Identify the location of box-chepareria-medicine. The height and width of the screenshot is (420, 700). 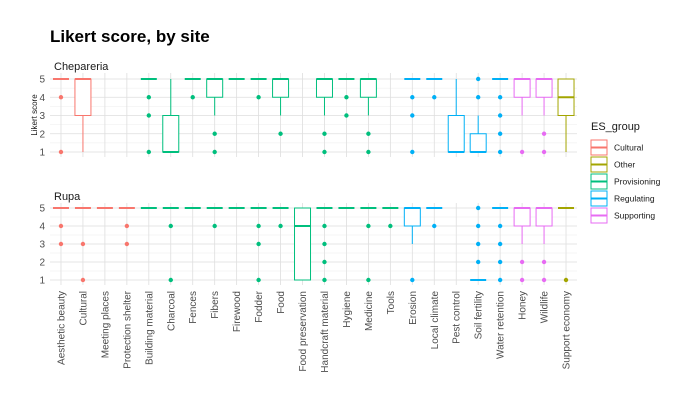
(368, 88).